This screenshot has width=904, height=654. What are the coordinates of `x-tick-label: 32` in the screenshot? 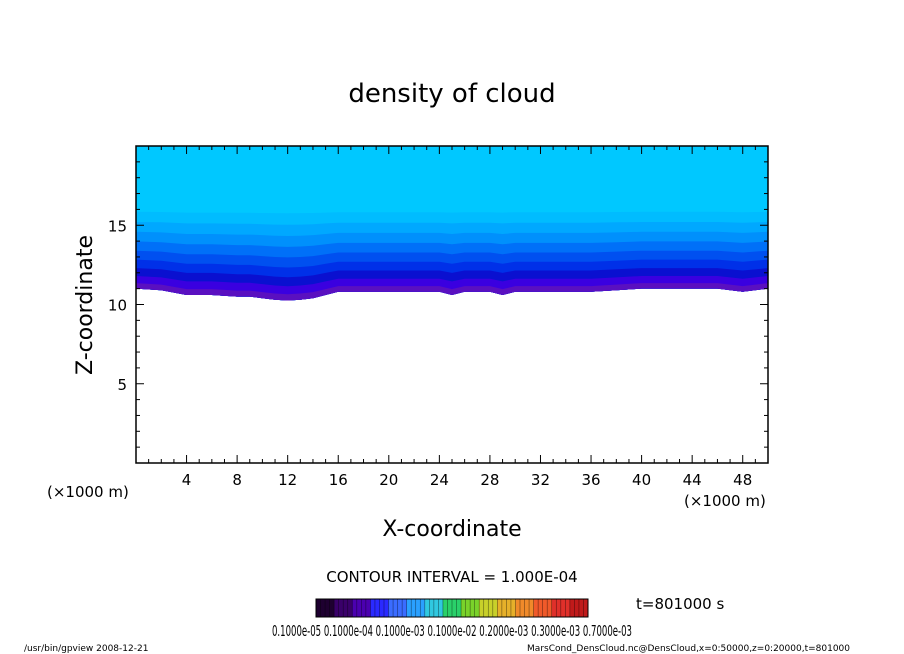 It's located at (540, 480).